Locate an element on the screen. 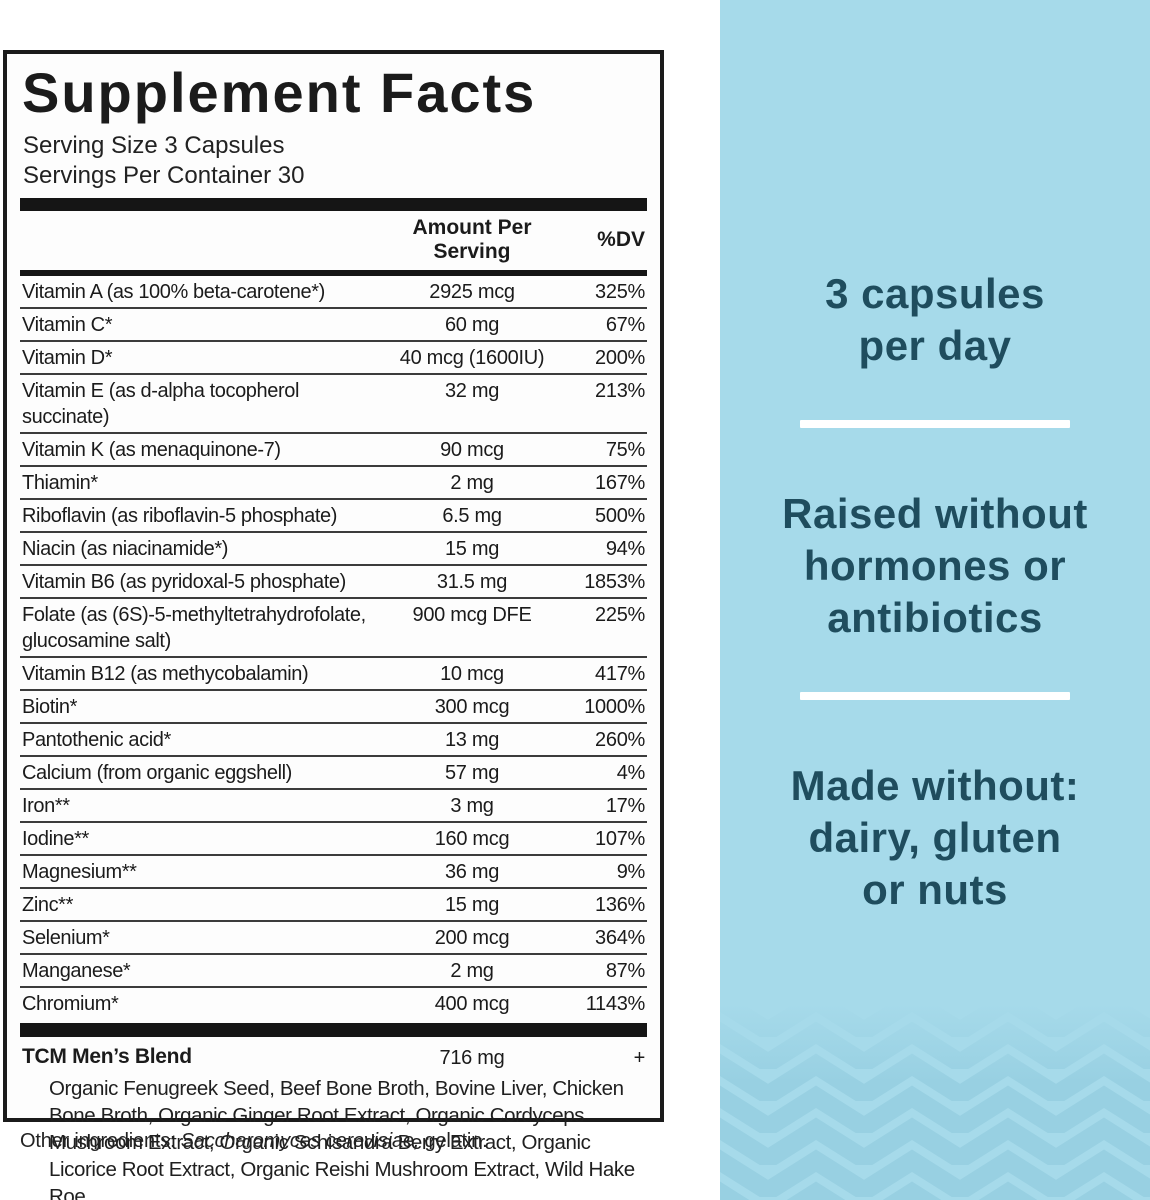 This screenshot has width=1150, height=1200. table-row: Selenium* 200 mcg 364% is located at coordinates (333, 936).